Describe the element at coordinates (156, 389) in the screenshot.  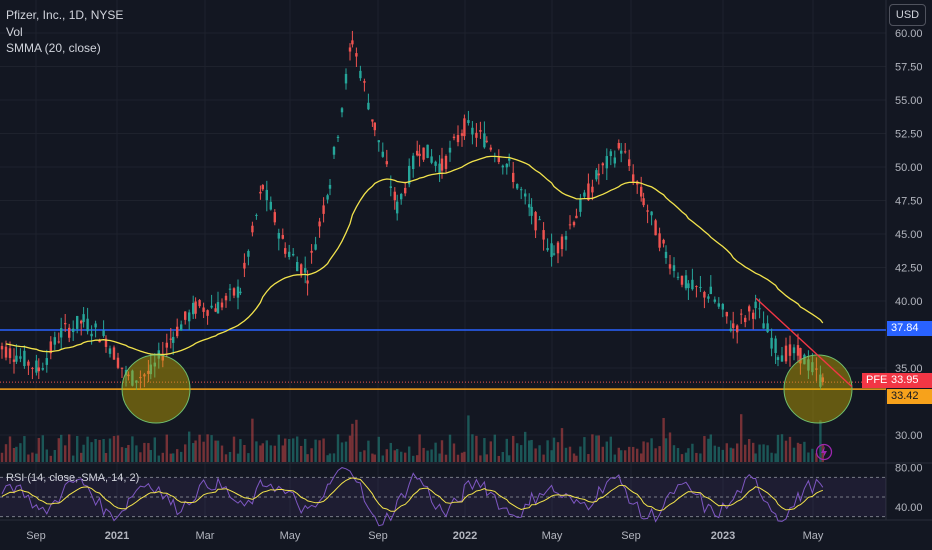
I see `highlight-circle-2021` at that location.